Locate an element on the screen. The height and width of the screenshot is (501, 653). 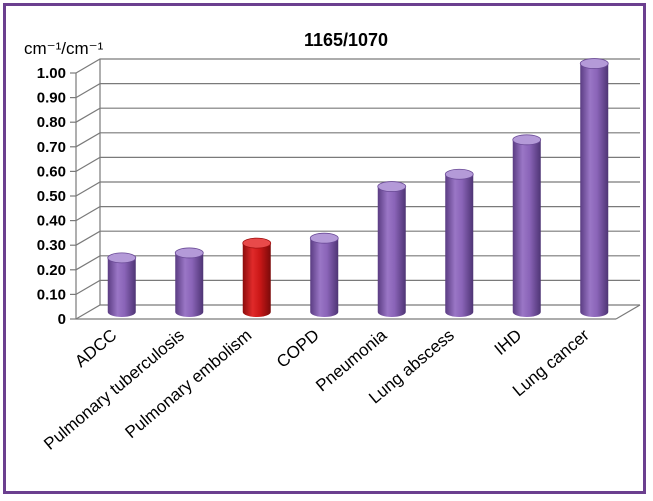
y-tick-label: 0 is located at coordinates (62, 319).